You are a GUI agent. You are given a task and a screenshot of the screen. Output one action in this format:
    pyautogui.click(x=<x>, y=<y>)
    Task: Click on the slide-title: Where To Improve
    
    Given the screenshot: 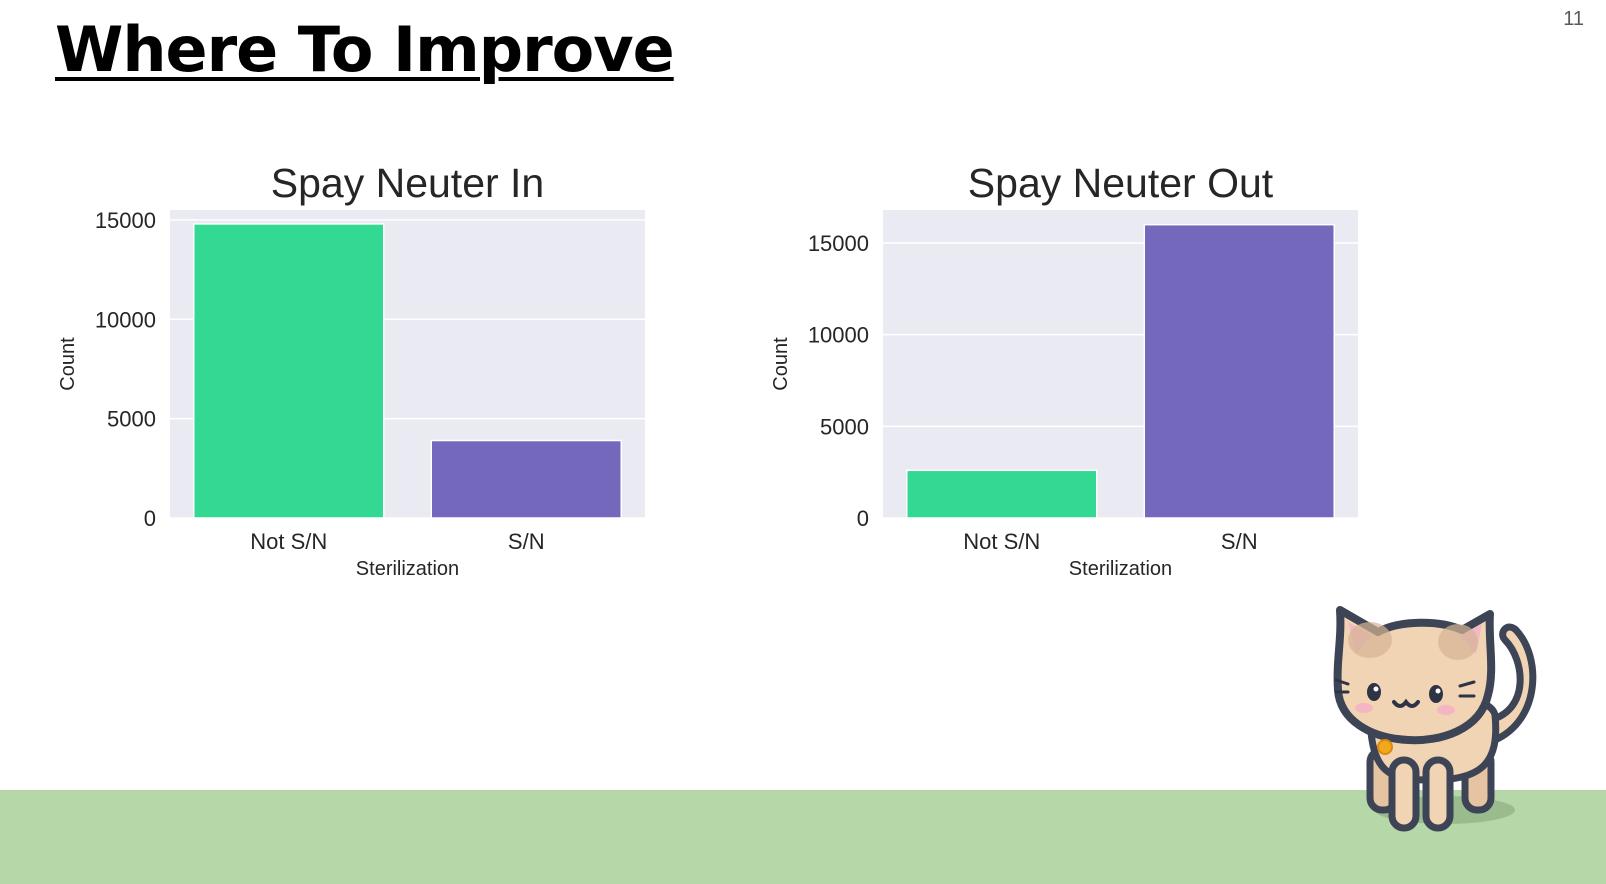 What is the action you would take?
    pyautogui.click(x=365, y=49)
    